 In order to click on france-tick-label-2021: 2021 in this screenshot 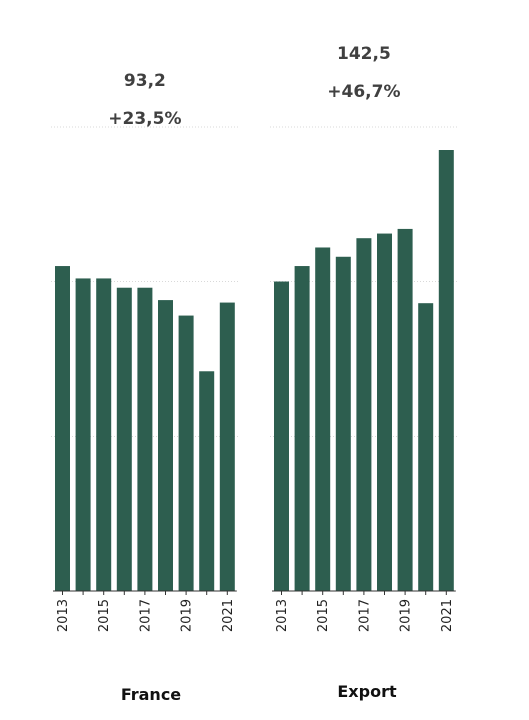, I will do `click(228, 615)`.